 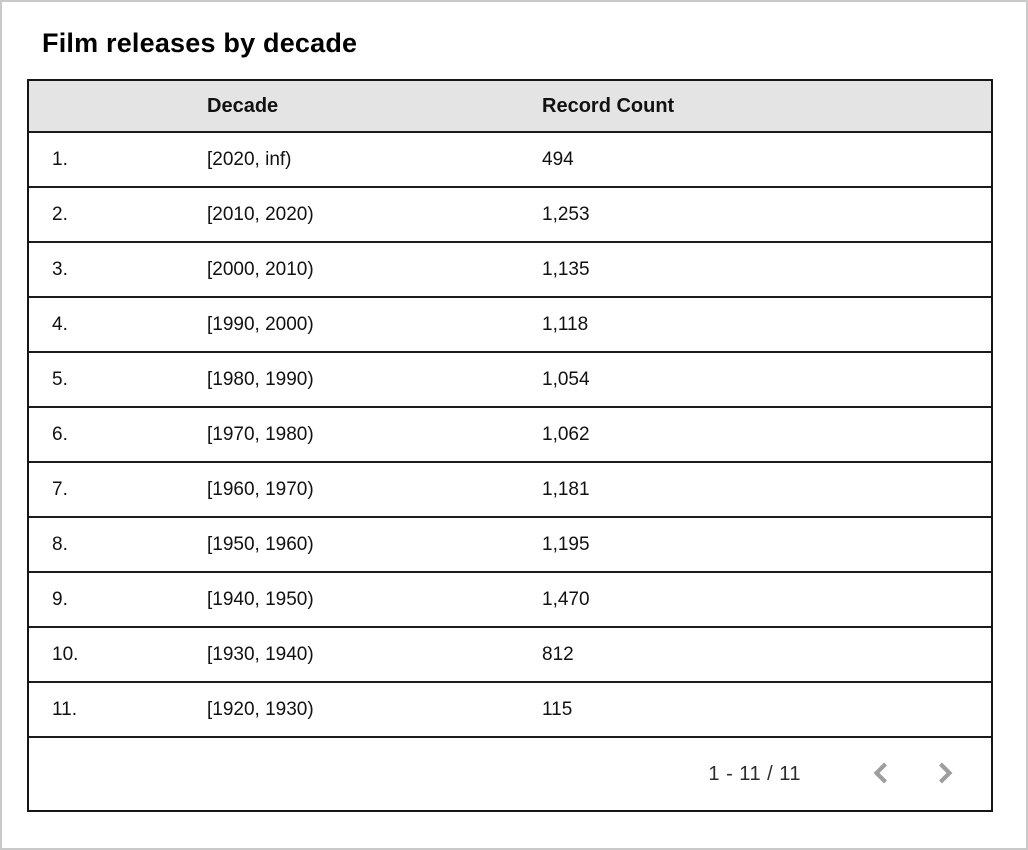 I want to click on row-record-count: 1,135, so click(x=566, y=269).